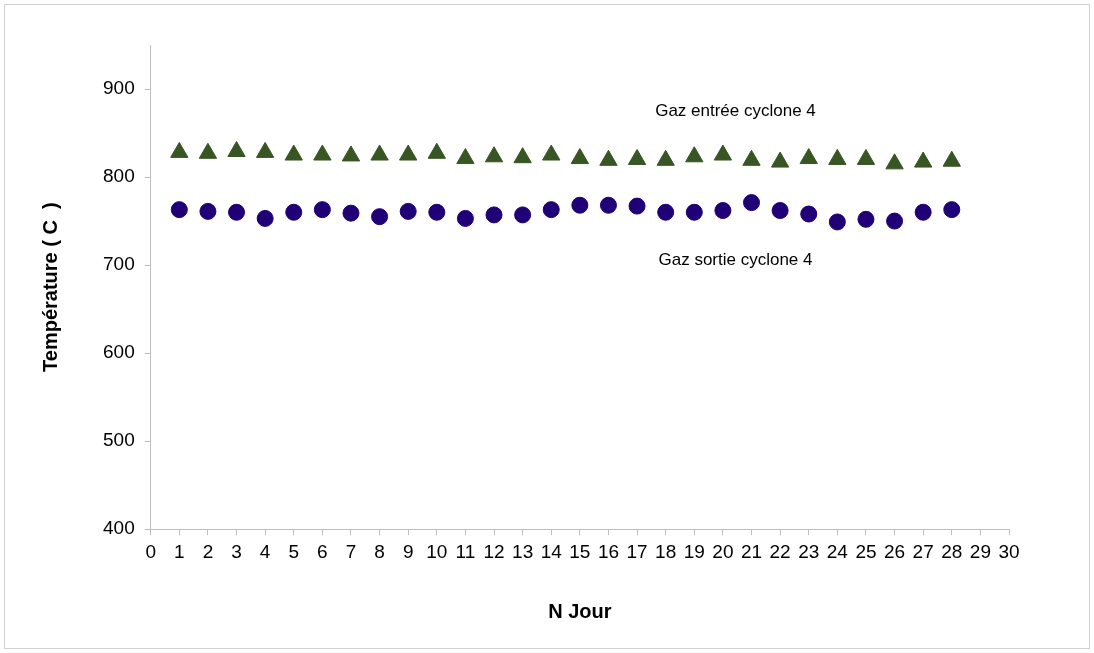 The width and height of the screenshot is (1094, 653). I want to click on x-tick-label: 19, so click(694, 551).